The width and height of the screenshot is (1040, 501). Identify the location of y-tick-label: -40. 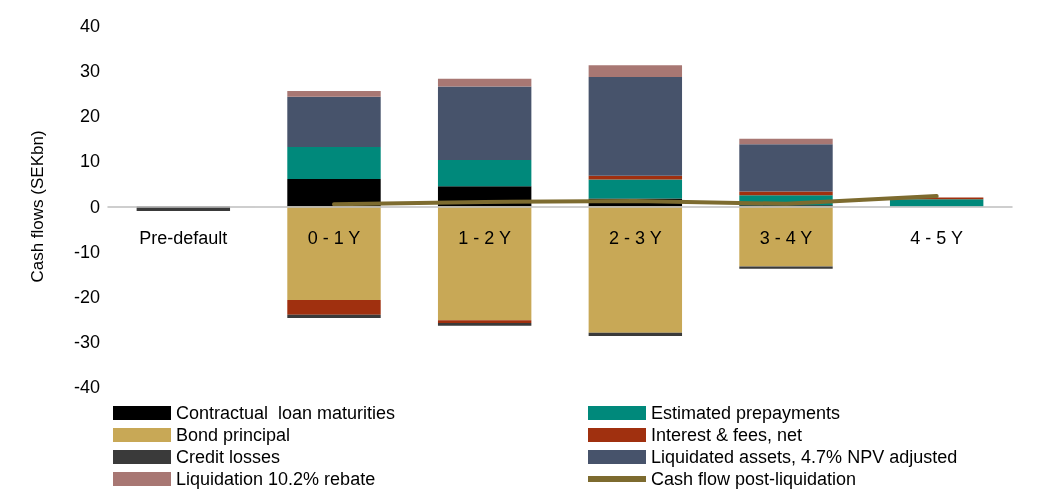
(86, 387).